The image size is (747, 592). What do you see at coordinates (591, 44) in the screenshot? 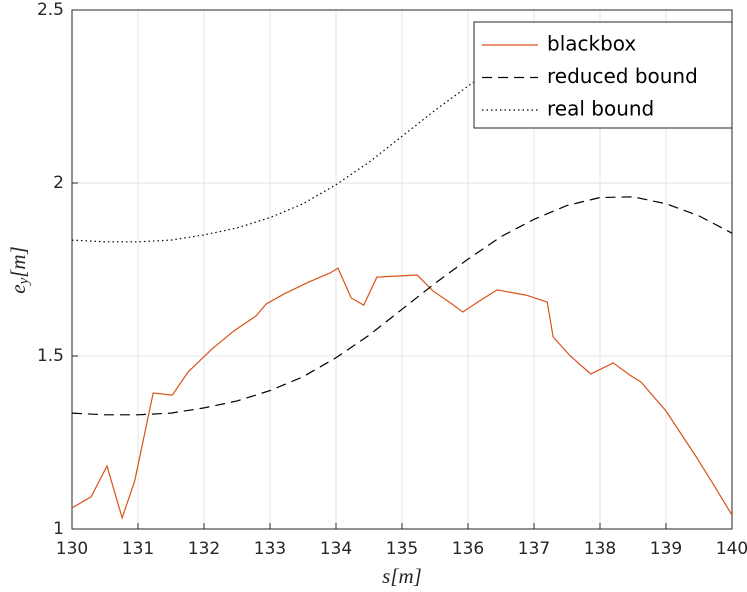
I see `legend-label: blackbox` at bounding box center [591, 44].